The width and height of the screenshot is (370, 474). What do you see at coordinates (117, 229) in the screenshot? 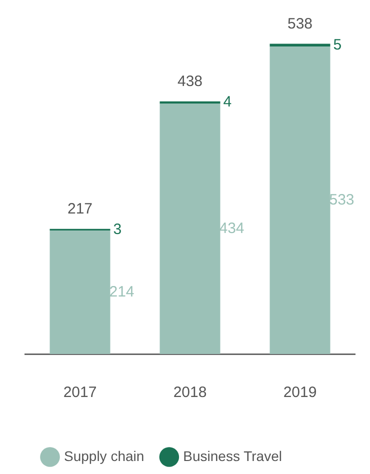
I see `data-label: 3` at bounding box center [117, 229].